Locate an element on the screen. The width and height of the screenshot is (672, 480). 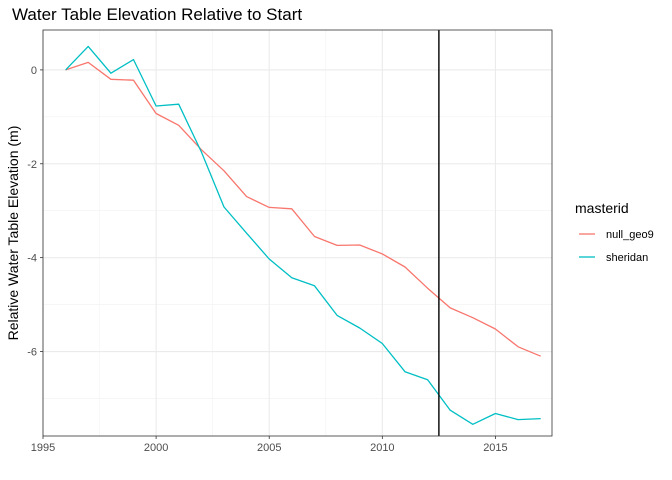
legend: masterid null_geo9 sheridan is located at coordinates (614, 232).